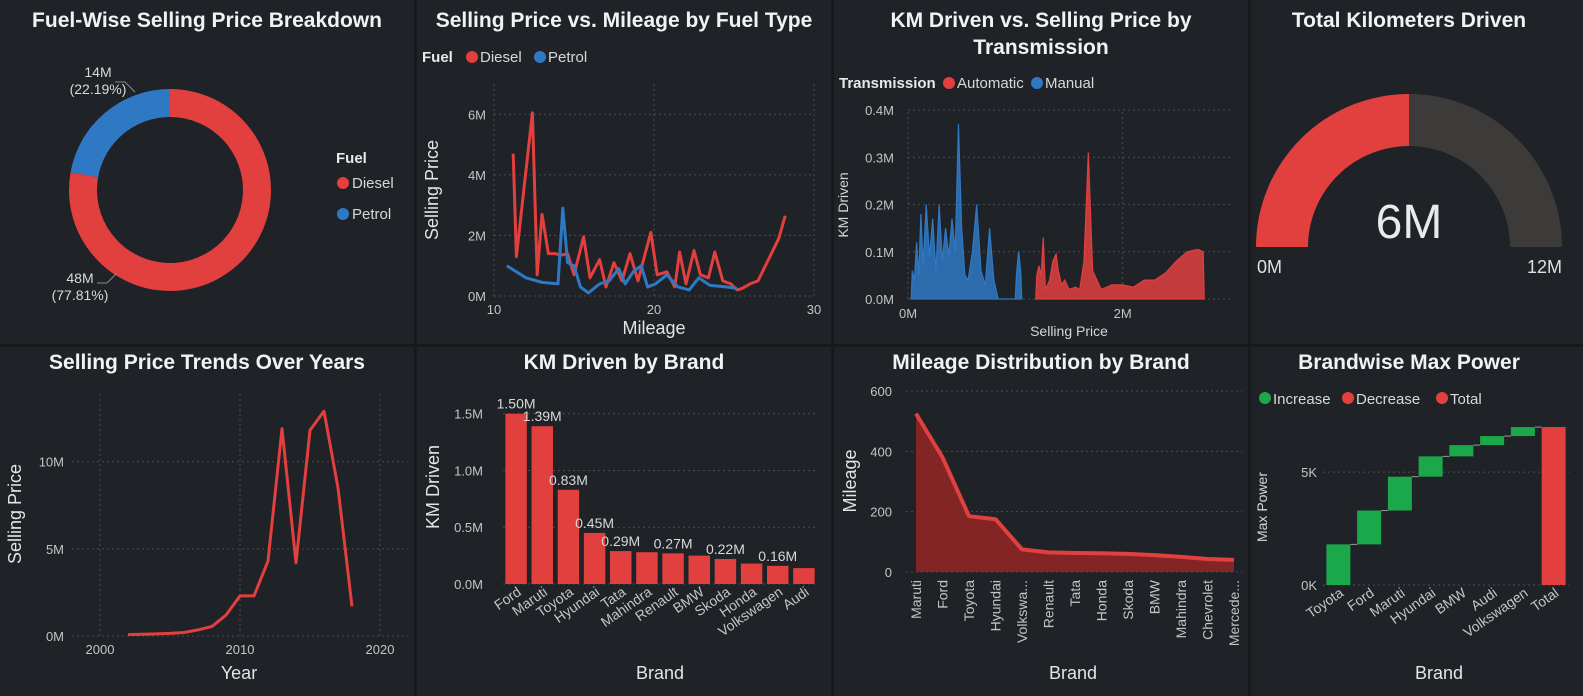 This screenshot has height=696, width=1583. I want to click on bar-bmw, so click(1461, 451).